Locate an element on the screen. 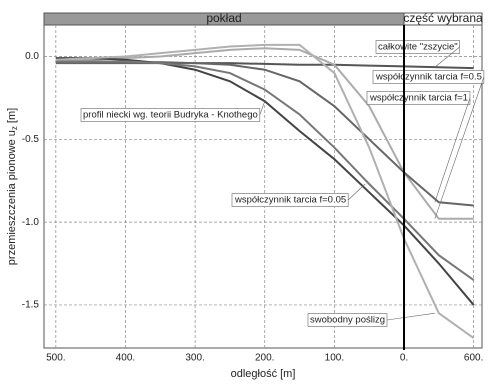 Image resolution: width=488 pixels, height=390 pixels. series-label: współczynnik tarcia f=0.5 is located at coordinates (428, 77).